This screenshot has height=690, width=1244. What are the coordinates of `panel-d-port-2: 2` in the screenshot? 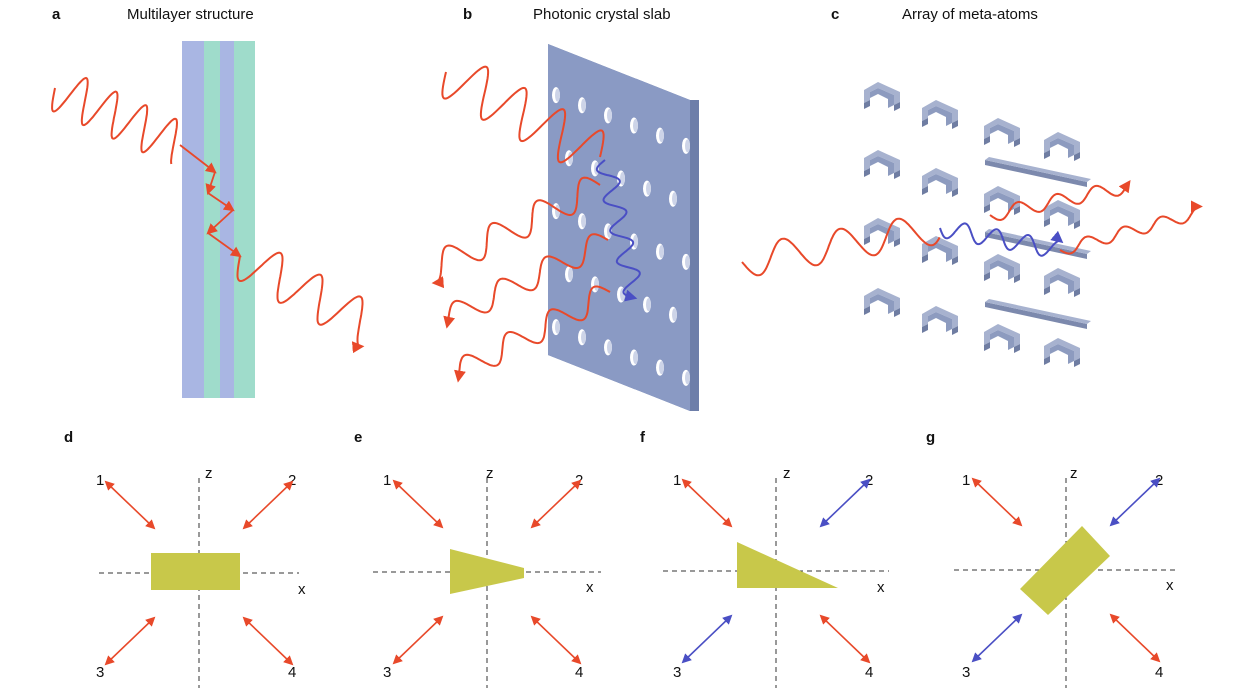 It's located at (292, 480).